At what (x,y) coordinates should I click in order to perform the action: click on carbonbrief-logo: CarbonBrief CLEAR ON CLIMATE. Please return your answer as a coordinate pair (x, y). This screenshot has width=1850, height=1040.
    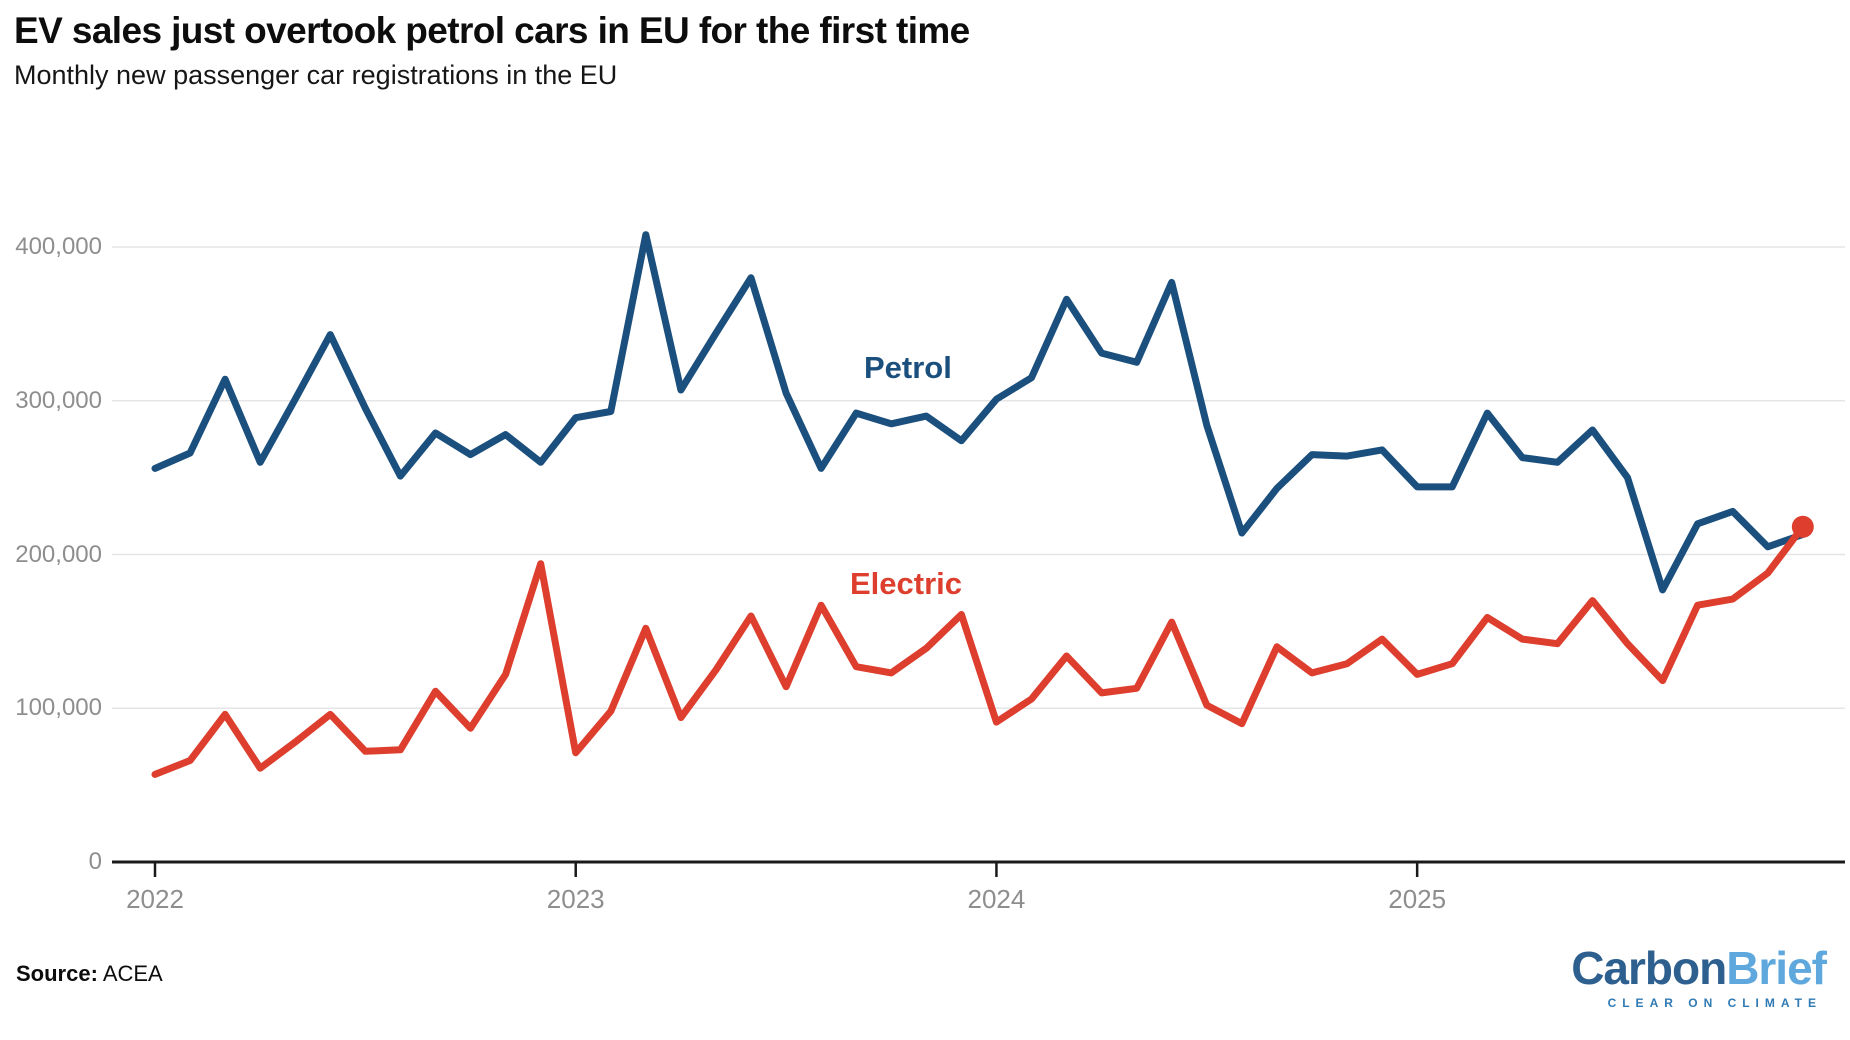
    Looking at the image, I should click on (1699, 976).